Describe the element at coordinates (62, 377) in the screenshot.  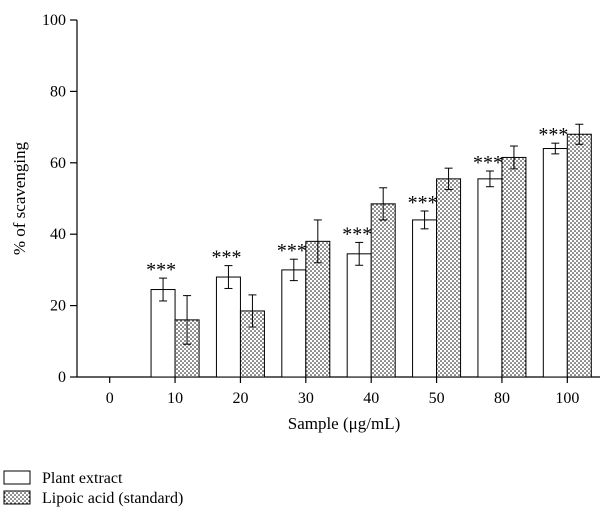
I see `y-tick-label: 0` at that location.